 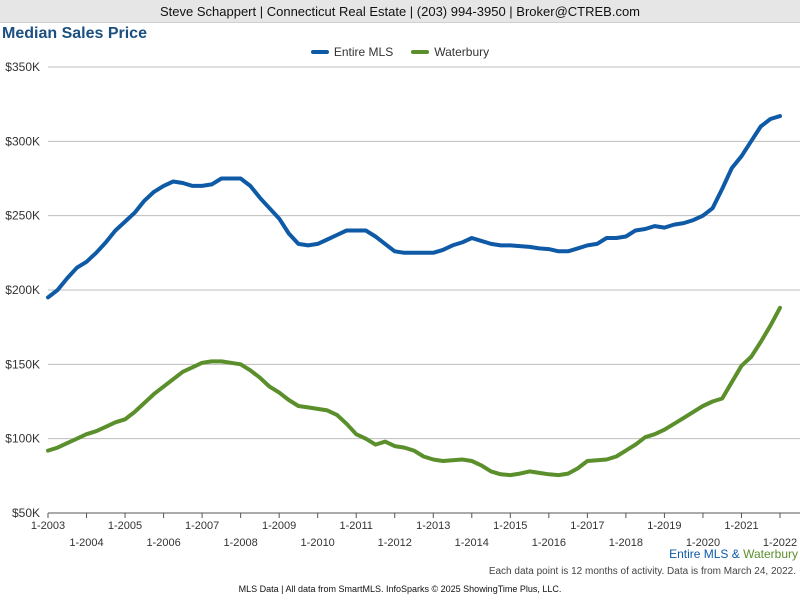 What do you see at coordinates (363, 52) in the screenshot?
I see `legend-label-entire-mls: Entire MLS` at bounding box center [363, 52].